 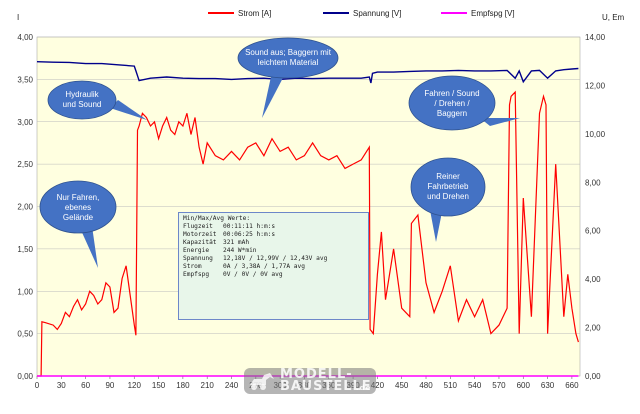 I want to click on legend-entry: Spannung [V], so click(x=377, y=13).